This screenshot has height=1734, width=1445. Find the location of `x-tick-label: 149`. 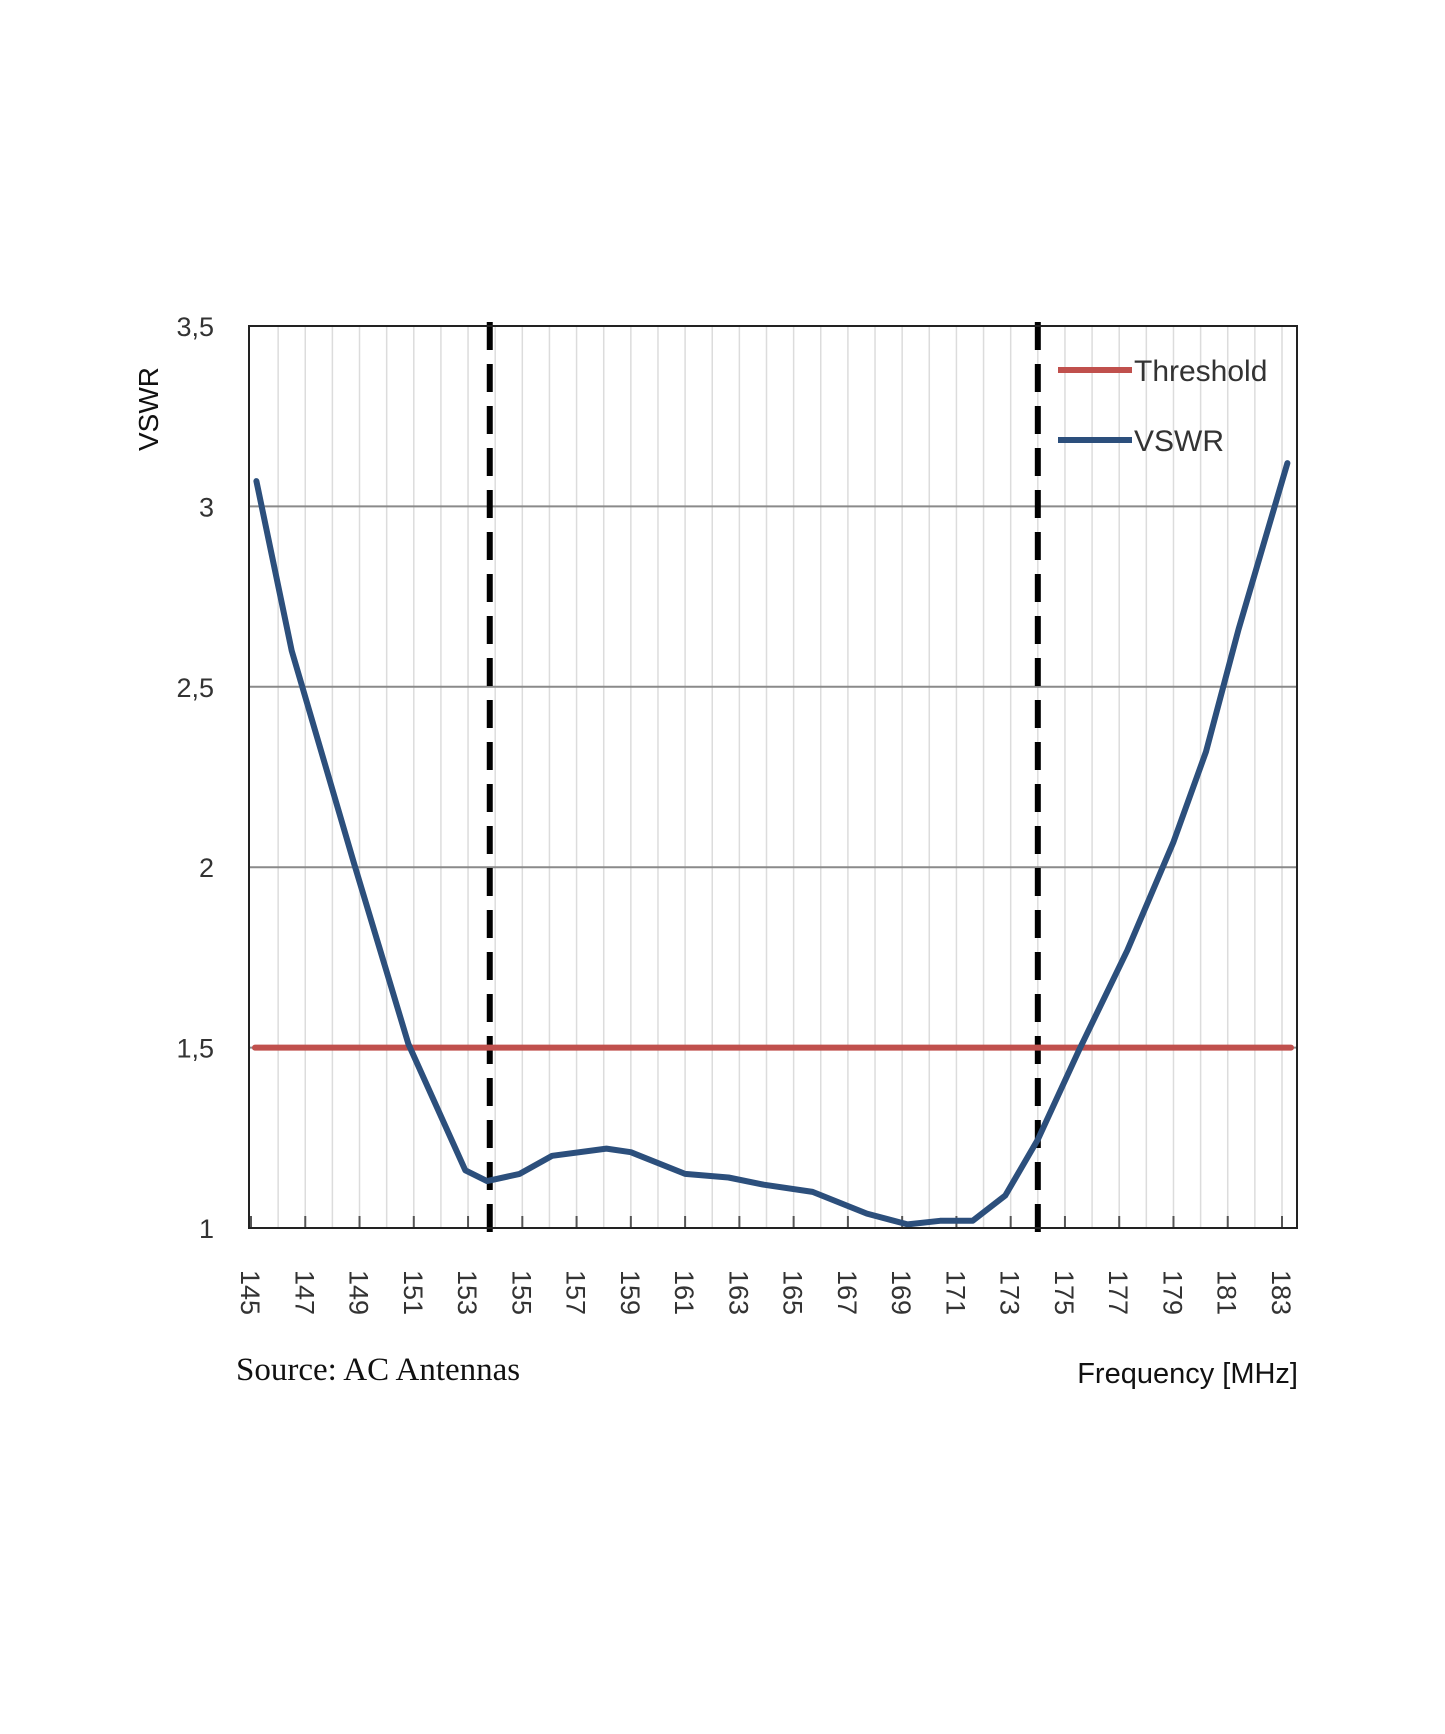

x-tick-label: 149 is located at coordinates (359, 1292).